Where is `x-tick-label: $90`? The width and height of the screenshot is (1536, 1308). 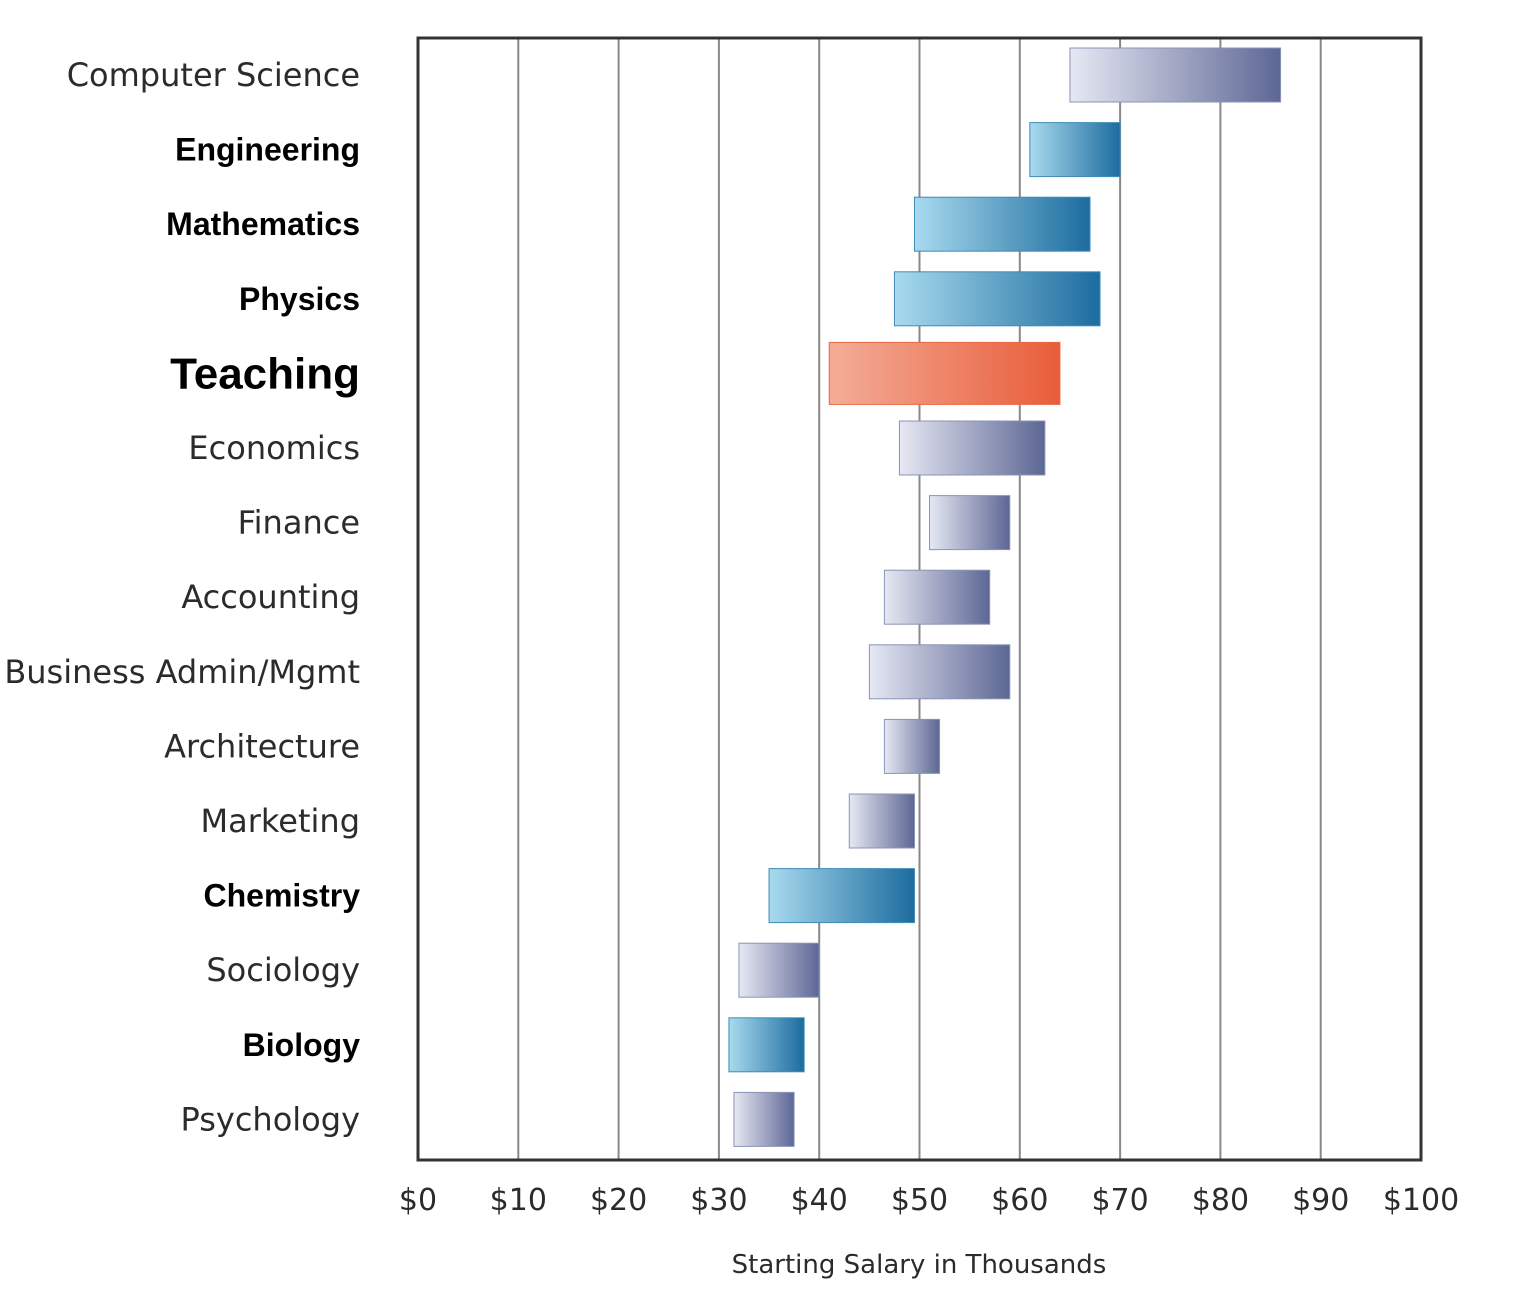
x-tick-label: $90 is located at coordinates (1320, 1200).